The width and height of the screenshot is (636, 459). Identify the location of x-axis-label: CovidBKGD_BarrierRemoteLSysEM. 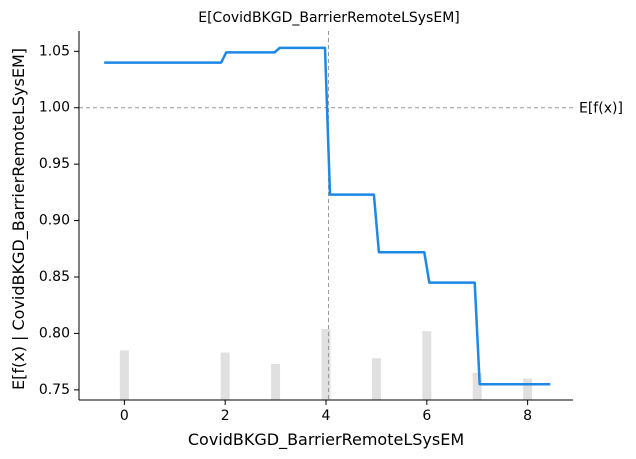
(326, 440).